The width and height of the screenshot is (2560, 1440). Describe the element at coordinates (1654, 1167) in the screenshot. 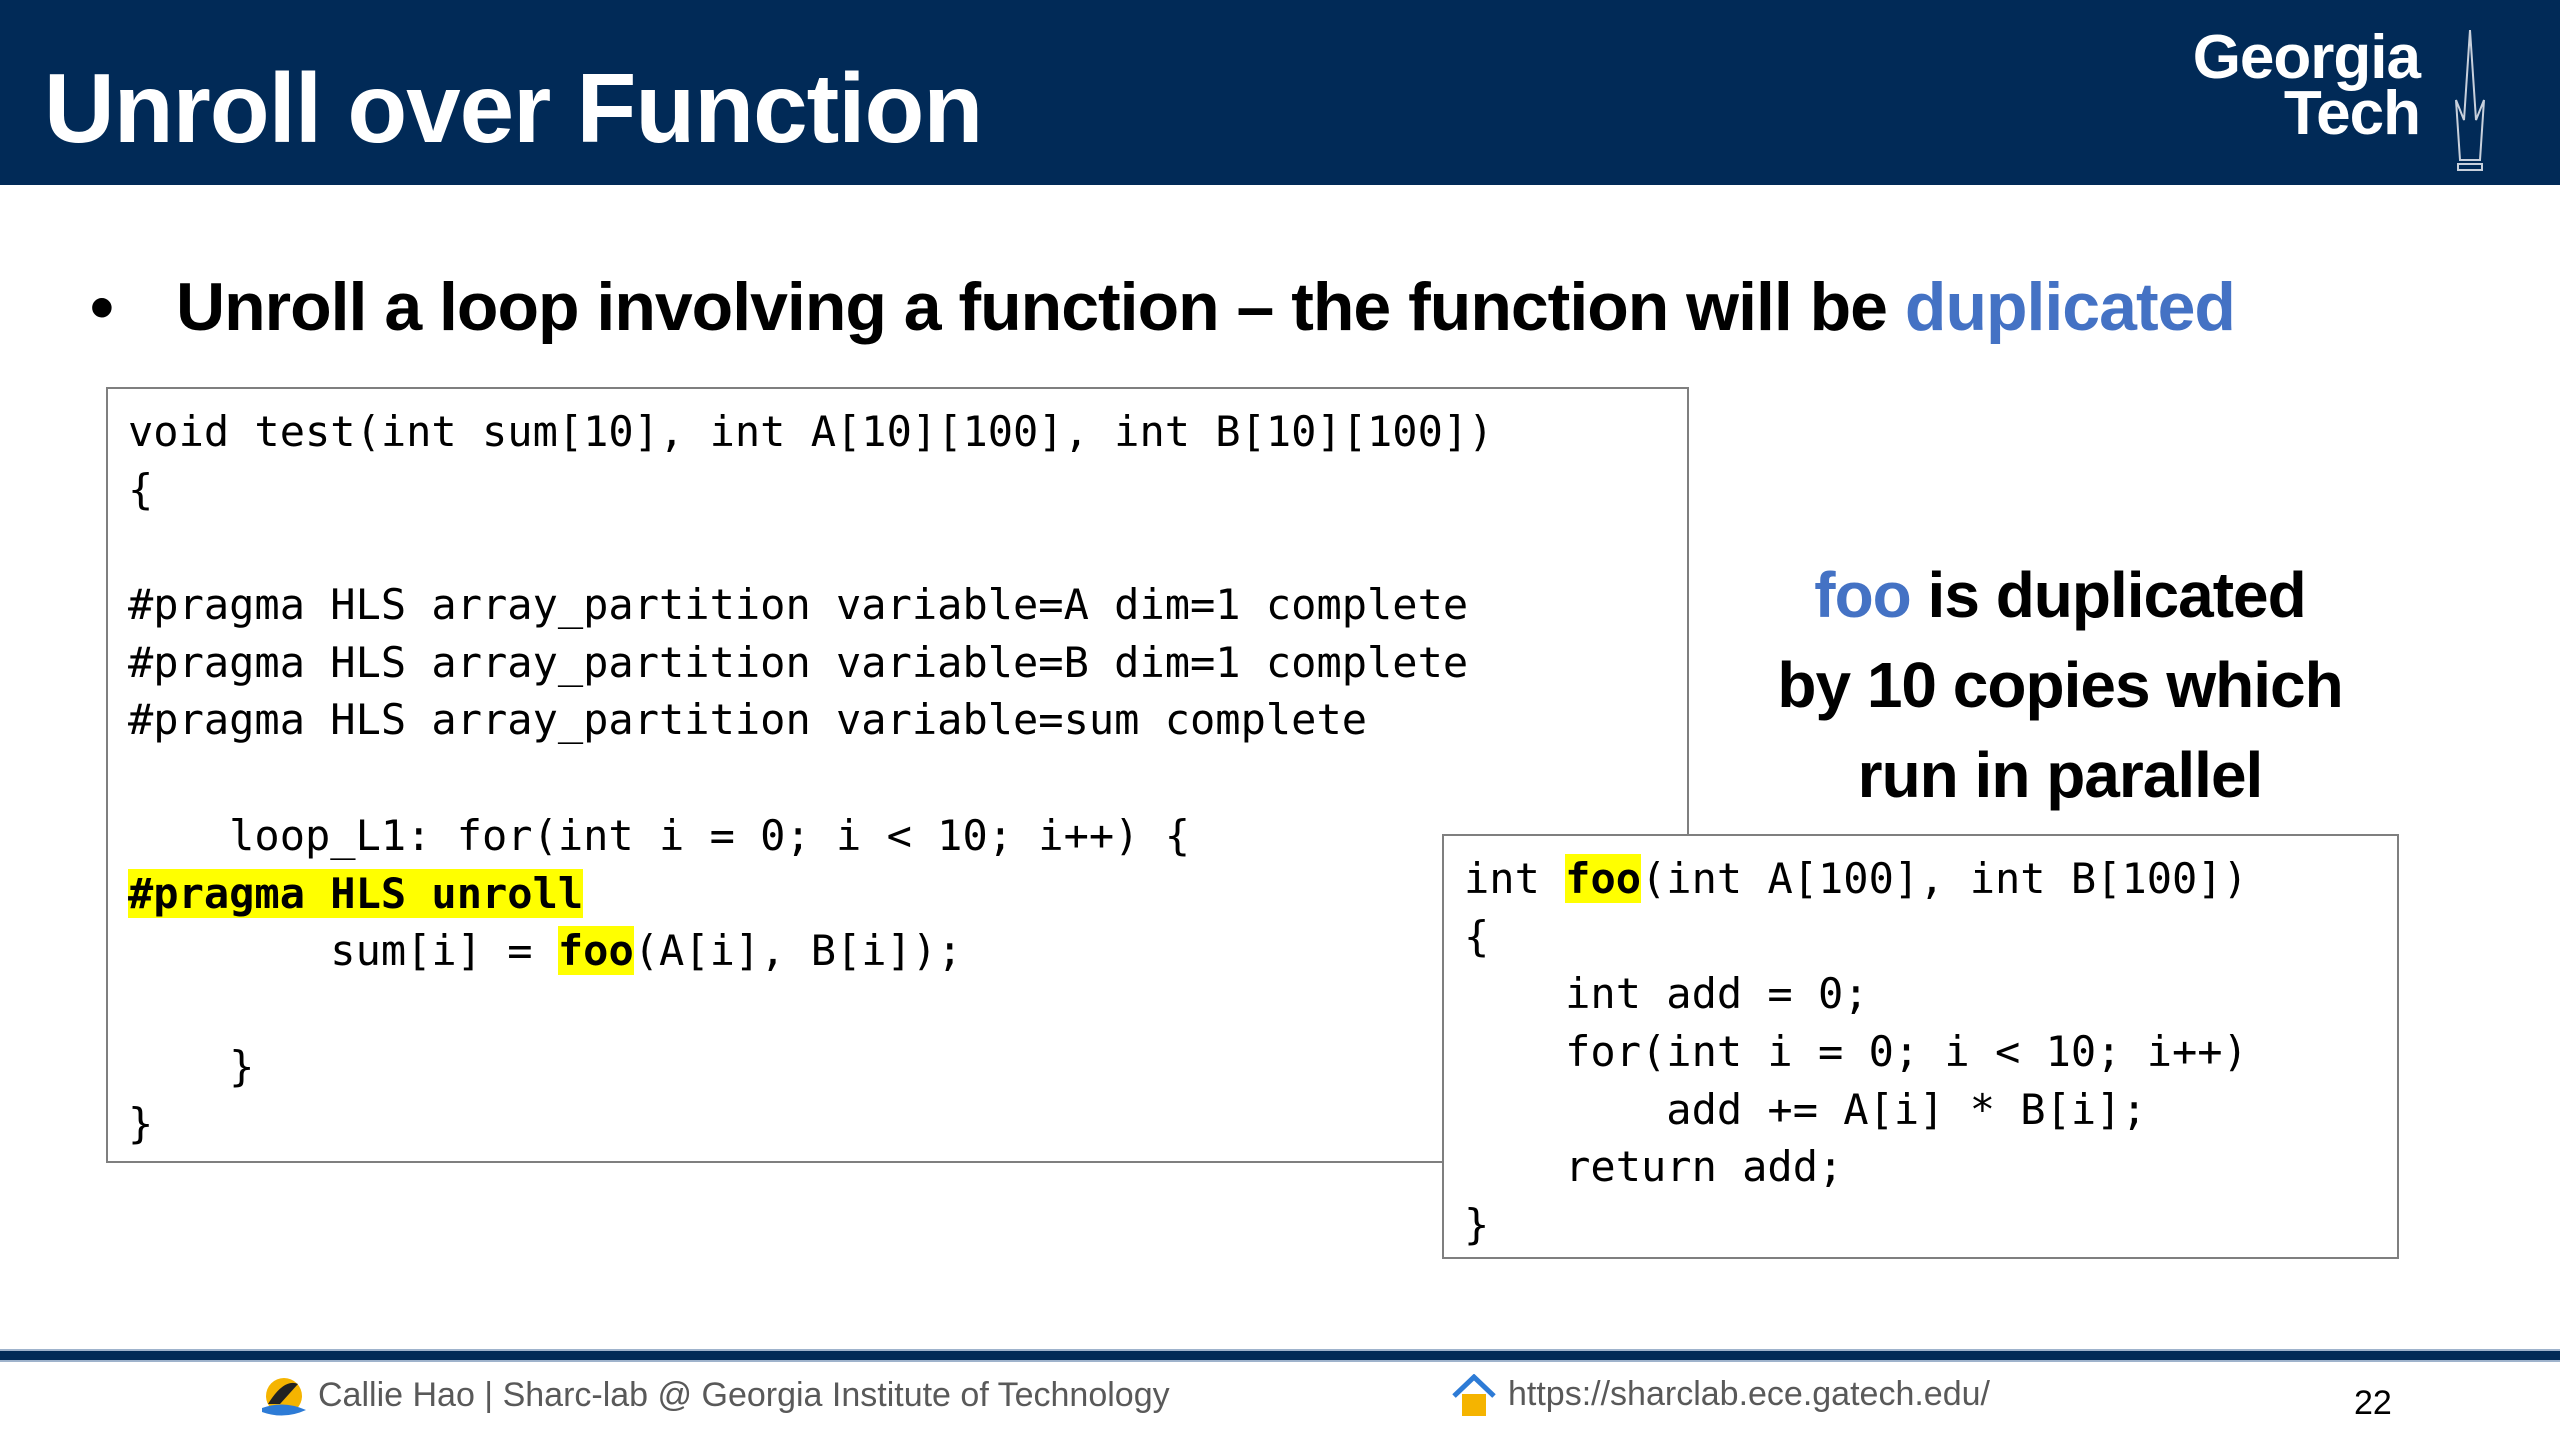

I see `code-text: return add;` at that location.